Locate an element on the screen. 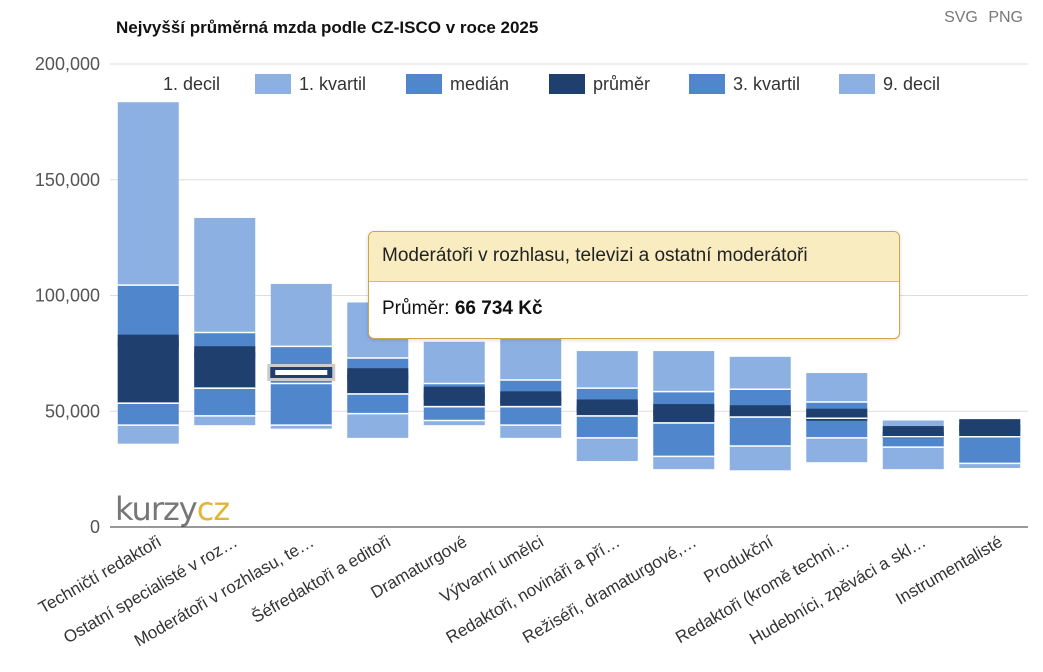  y-tick-label: 150,000 is located at coordinates (67, 180).